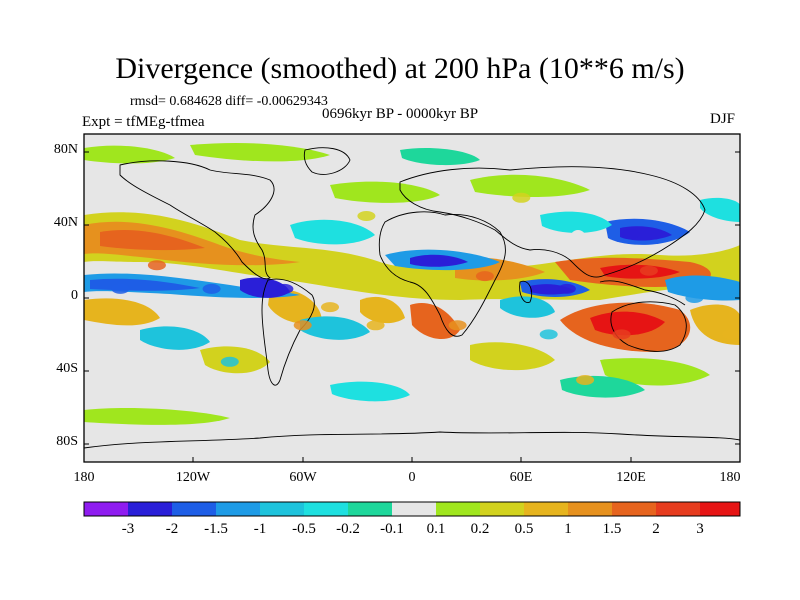 The width and height of the screenshot is (800, 600). I want to click on coast-south-america, so click(288, 332).